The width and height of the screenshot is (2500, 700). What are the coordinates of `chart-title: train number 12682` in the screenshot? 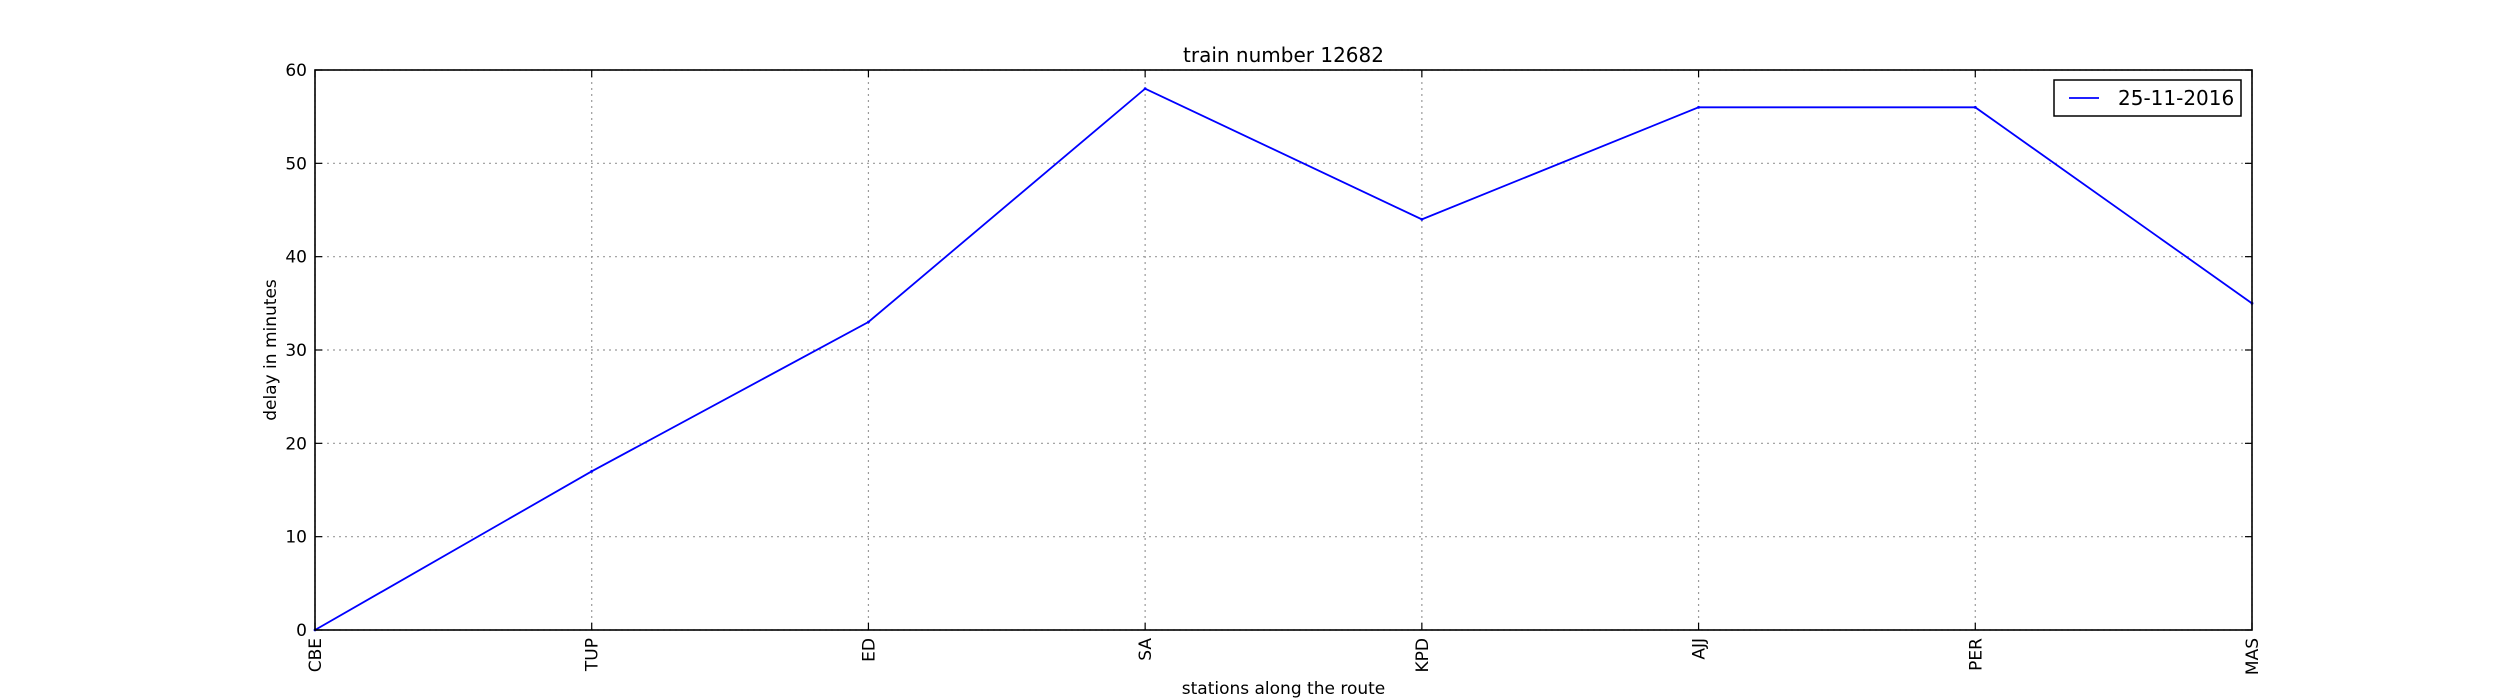 It's located at (1283, 55).